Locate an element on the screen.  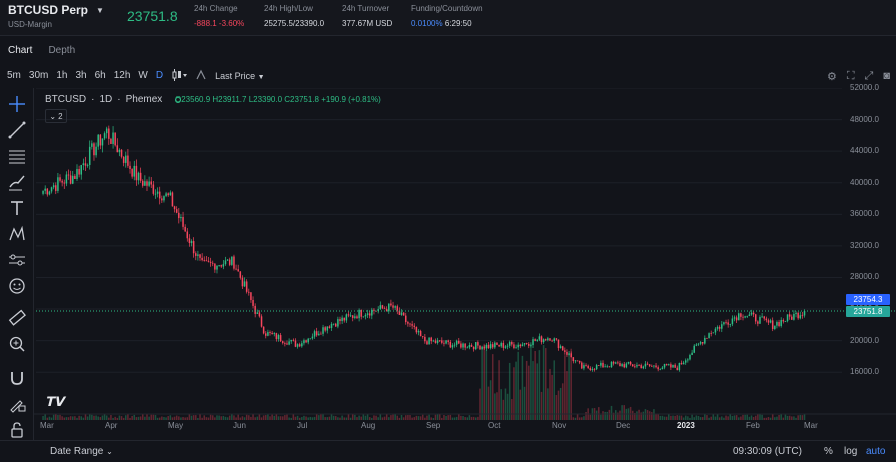
candle-type-icon is located at coordinates (179, 76).